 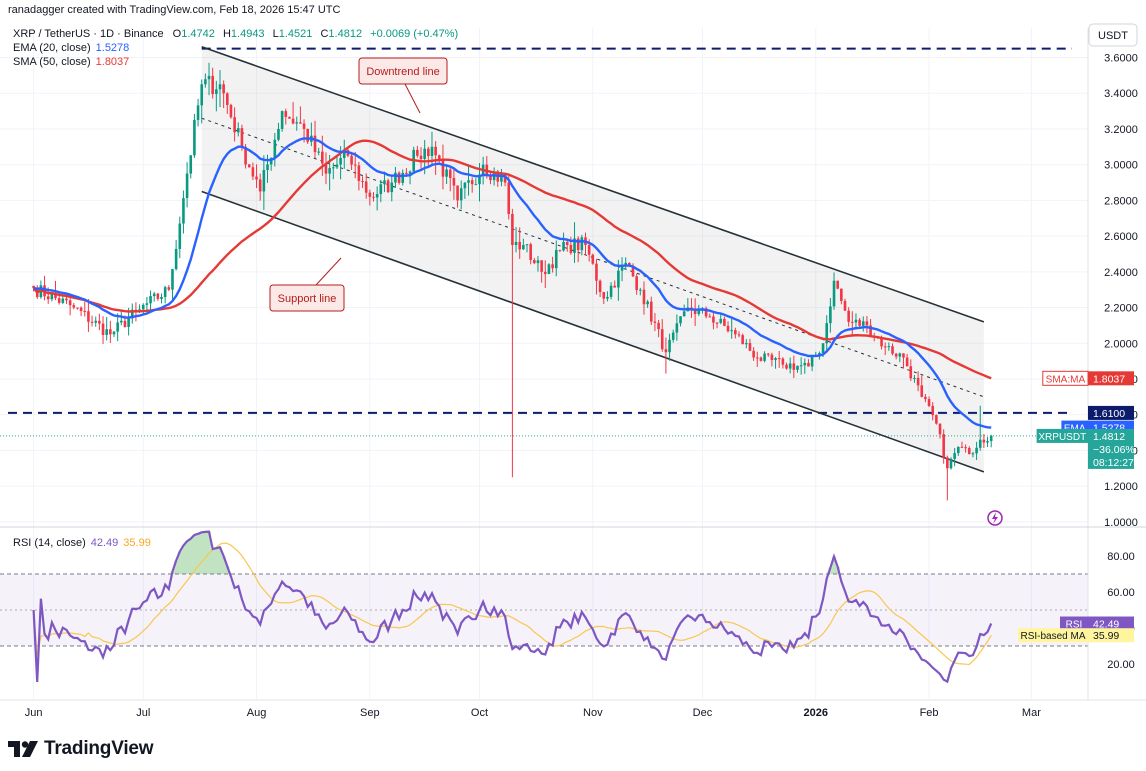 I want to click on open-value: 1.4742, so click(x=198, y=34).